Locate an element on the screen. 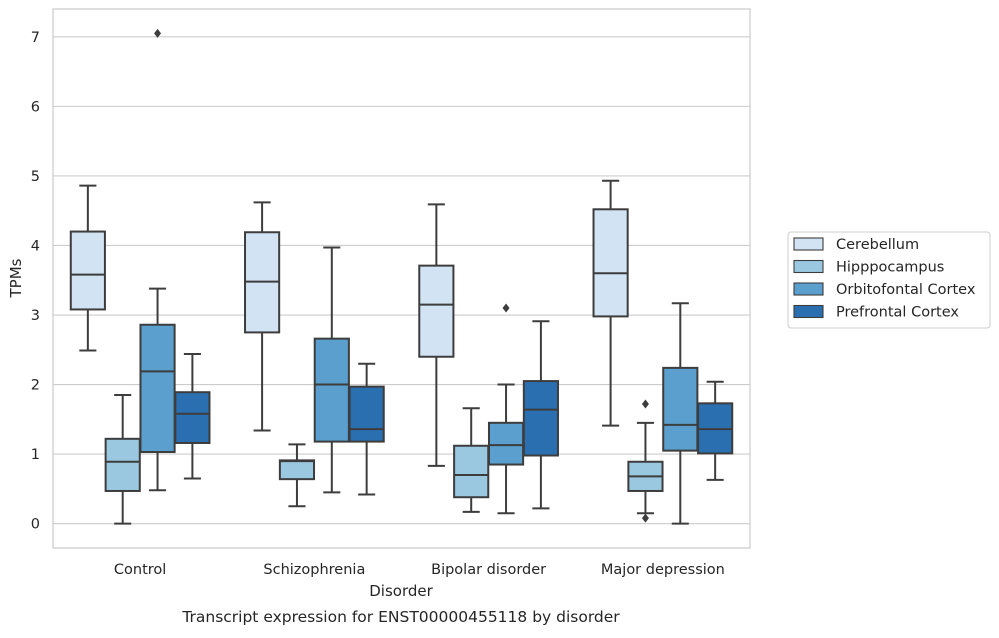 This screenshot has height=638, width=999. y-tick-label: 4 is located at coordinates (35, 246).